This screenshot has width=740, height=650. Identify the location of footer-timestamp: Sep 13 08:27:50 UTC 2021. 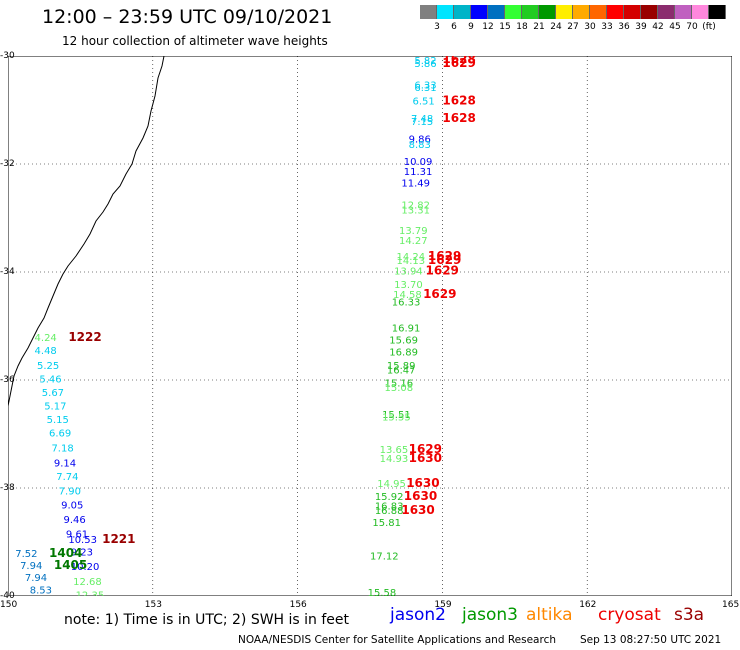
(651, 640).